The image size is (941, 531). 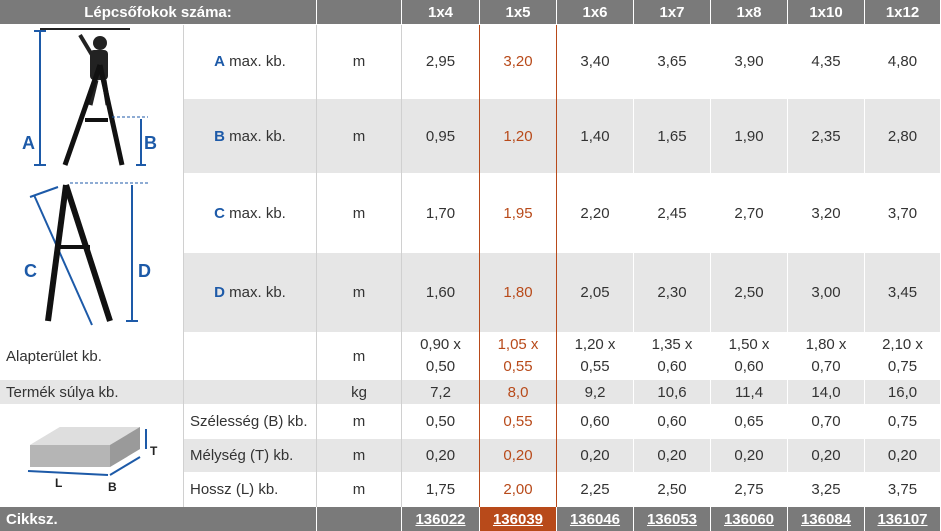 I want to click on value-cell: 4,35, so click(x=826, y=61).